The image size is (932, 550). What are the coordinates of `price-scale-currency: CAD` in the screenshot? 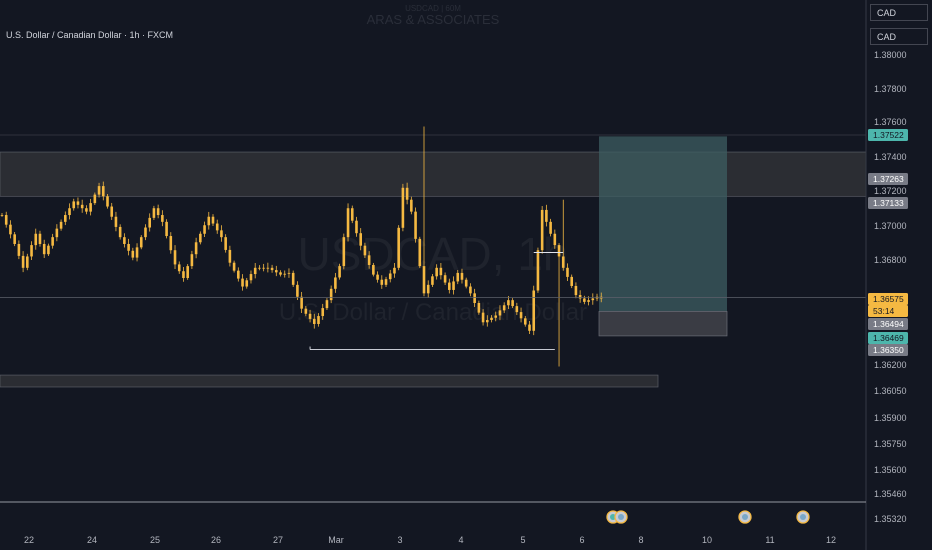 It's located at (899, 36).